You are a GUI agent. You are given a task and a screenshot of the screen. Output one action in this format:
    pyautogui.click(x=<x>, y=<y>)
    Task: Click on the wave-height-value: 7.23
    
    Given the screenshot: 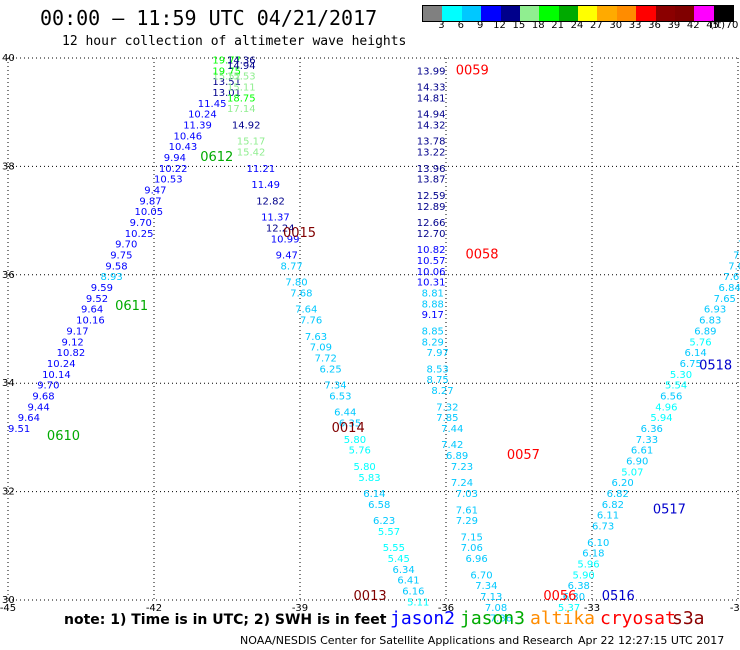 What is the action you would take?
    pyautogui.click(x=462, y=467)
    